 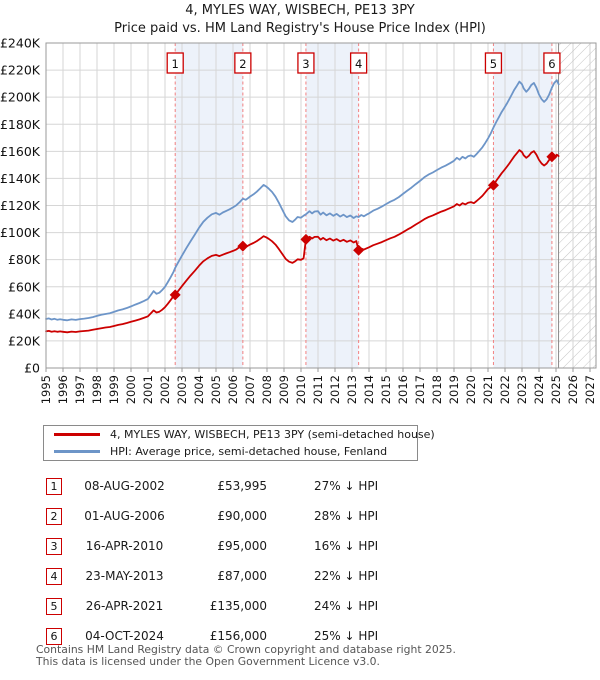 I want to click on x-tick-label: 1995, so click(x=46, y=389).